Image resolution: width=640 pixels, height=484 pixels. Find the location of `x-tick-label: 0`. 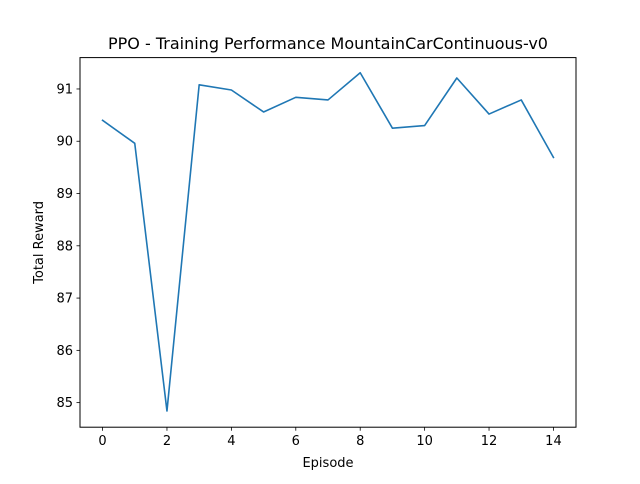

x-tick-label: 0 is located at coordinates (102, 441).